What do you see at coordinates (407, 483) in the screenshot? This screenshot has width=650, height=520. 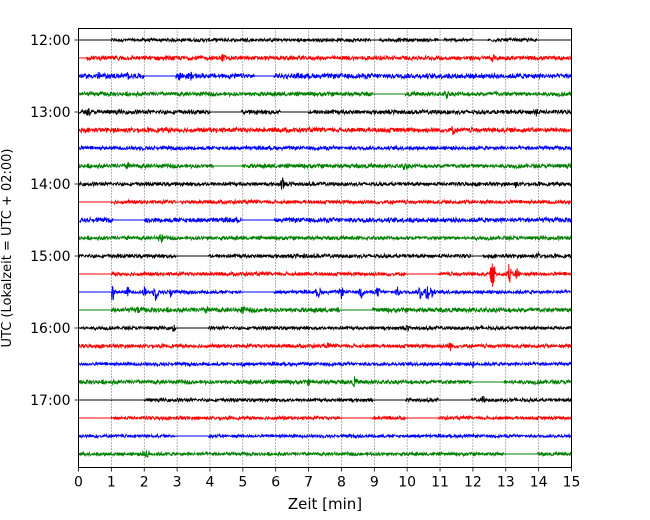 I see `x-tick-label: 10` at bounding box center [407, 483].